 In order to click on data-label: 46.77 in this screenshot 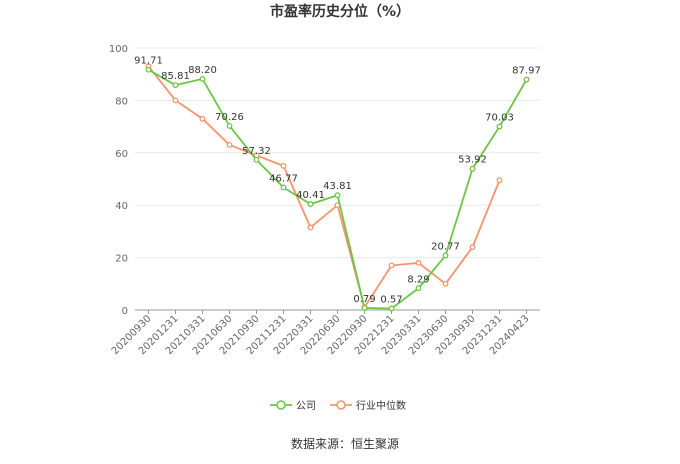, I will do `click(283, 178)`.